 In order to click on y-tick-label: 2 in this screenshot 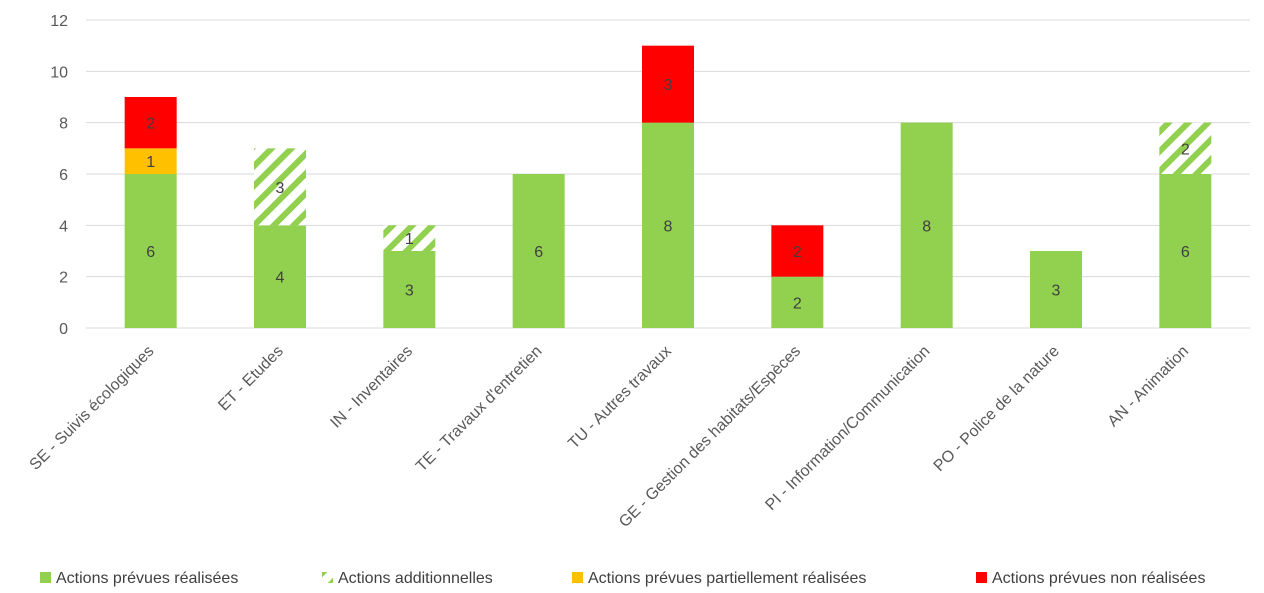, I will do `click(63, 278)`.